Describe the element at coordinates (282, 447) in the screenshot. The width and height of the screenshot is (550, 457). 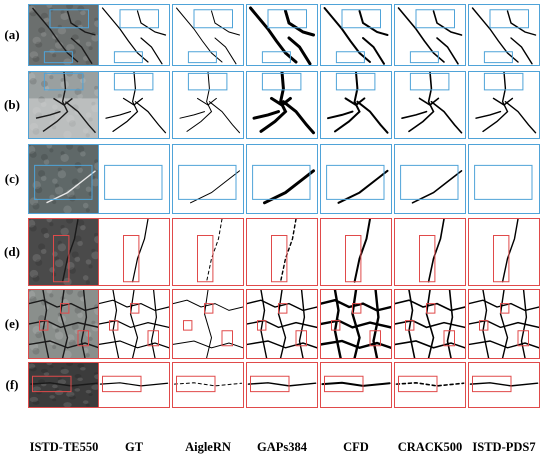
I see `column-label: GAPs384` at that location.